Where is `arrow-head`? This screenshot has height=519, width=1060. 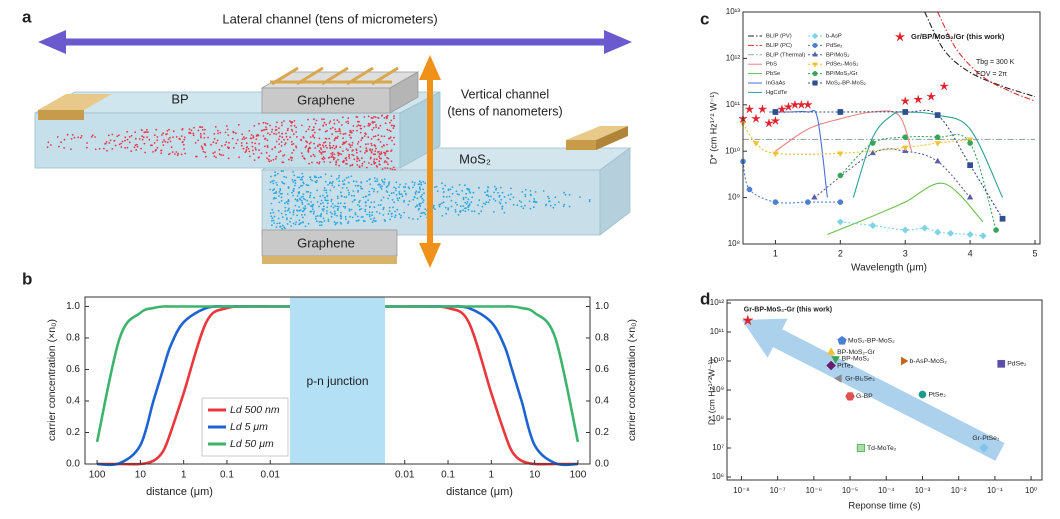 arrow-head is located at coordinates (430, 255).